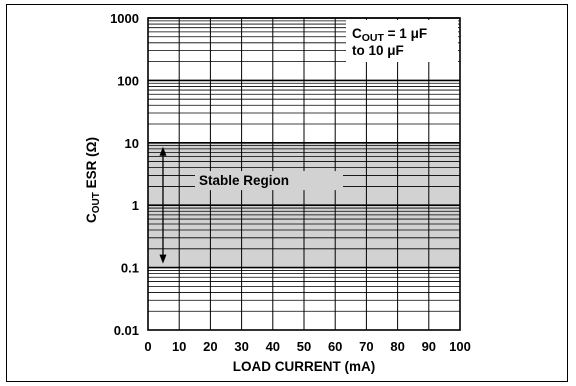 The image size is (576, 386). Describe the element at coordinates (163, 151) in the screenshot. I see `arrow-head-up` at that location.